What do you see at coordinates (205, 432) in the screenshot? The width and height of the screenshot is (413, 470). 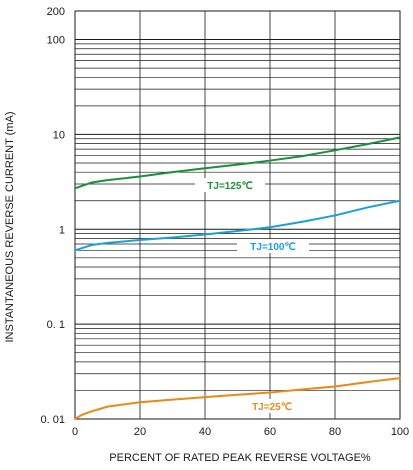 I see `x-tick-label: 40` at bounding box center [205, 432].